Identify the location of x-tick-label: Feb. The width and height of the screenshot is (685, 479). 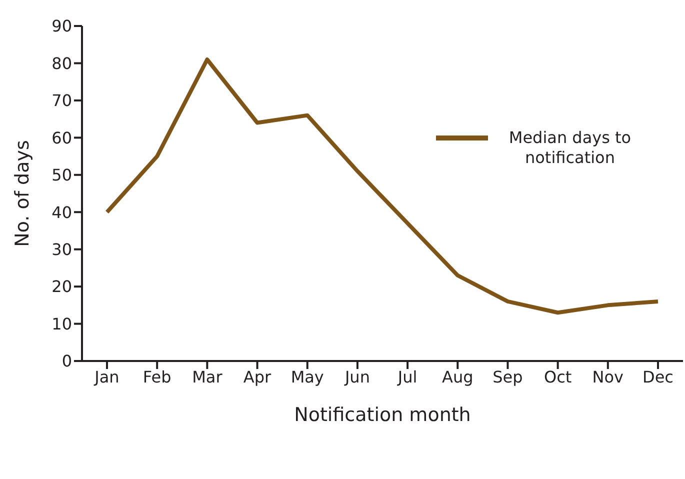
(157, 376).